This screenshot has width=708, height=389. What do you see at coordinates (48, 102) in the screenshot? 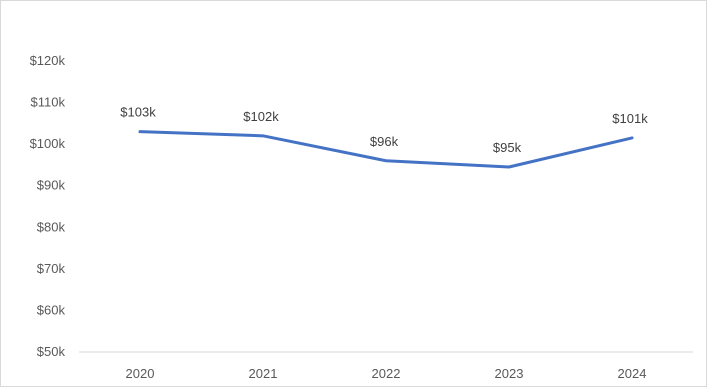
I see `y-tick-label: $110k` at bounding box center [48, 102].